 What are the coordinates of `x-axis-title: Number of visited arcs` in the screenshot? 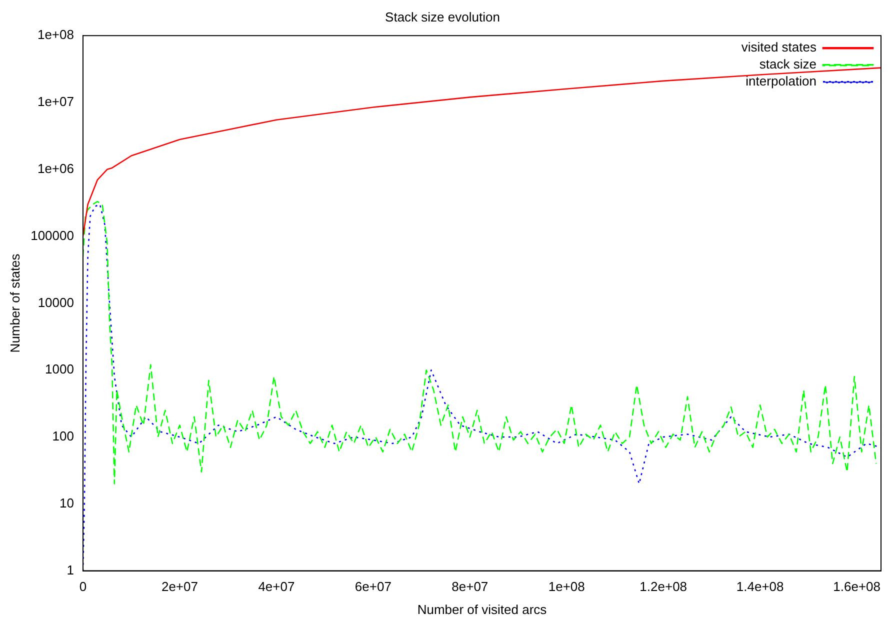 It's located at (482, 609).